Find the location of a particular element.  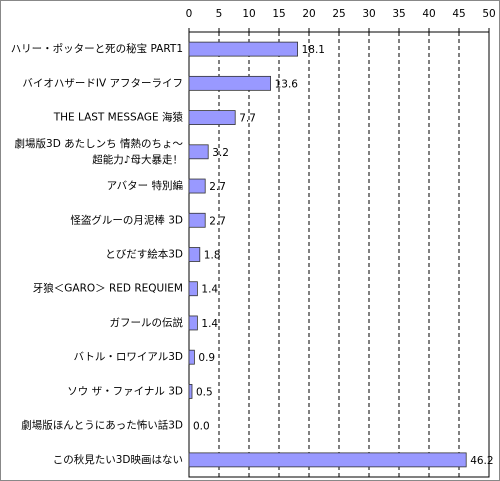

y-tick-label: 怪盗グルーの月泥棒 3D is located at coordinates (126, 219).